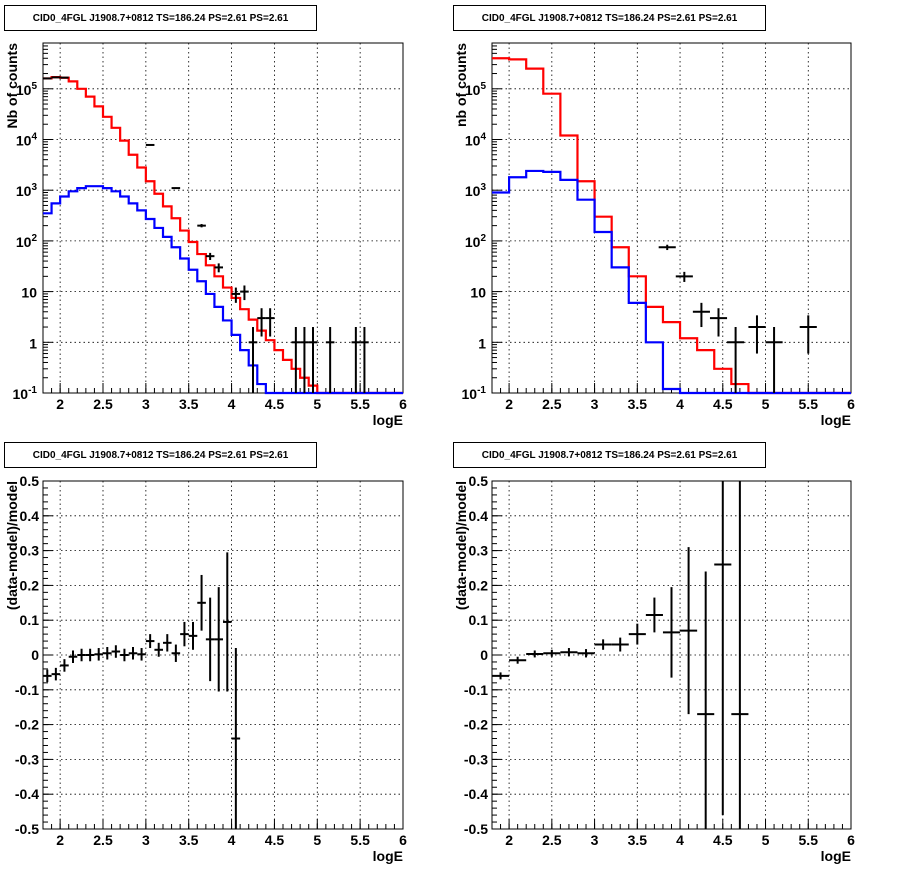  I want to click on y-tick-label: 0.2, so click(479, 585).